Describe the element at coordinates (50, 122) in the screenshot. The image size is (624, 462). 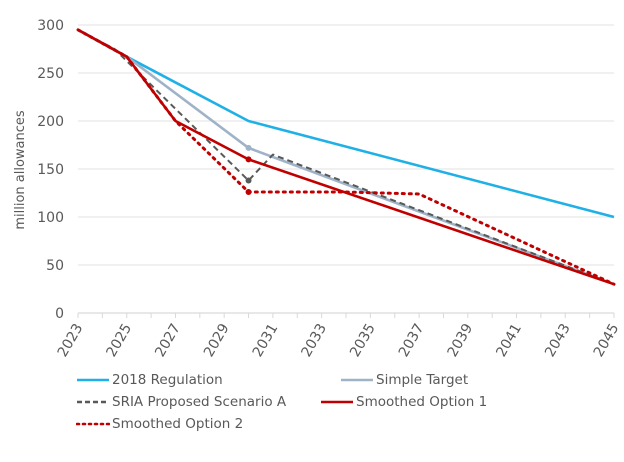
I see `y-tick-label: 200` at that location.